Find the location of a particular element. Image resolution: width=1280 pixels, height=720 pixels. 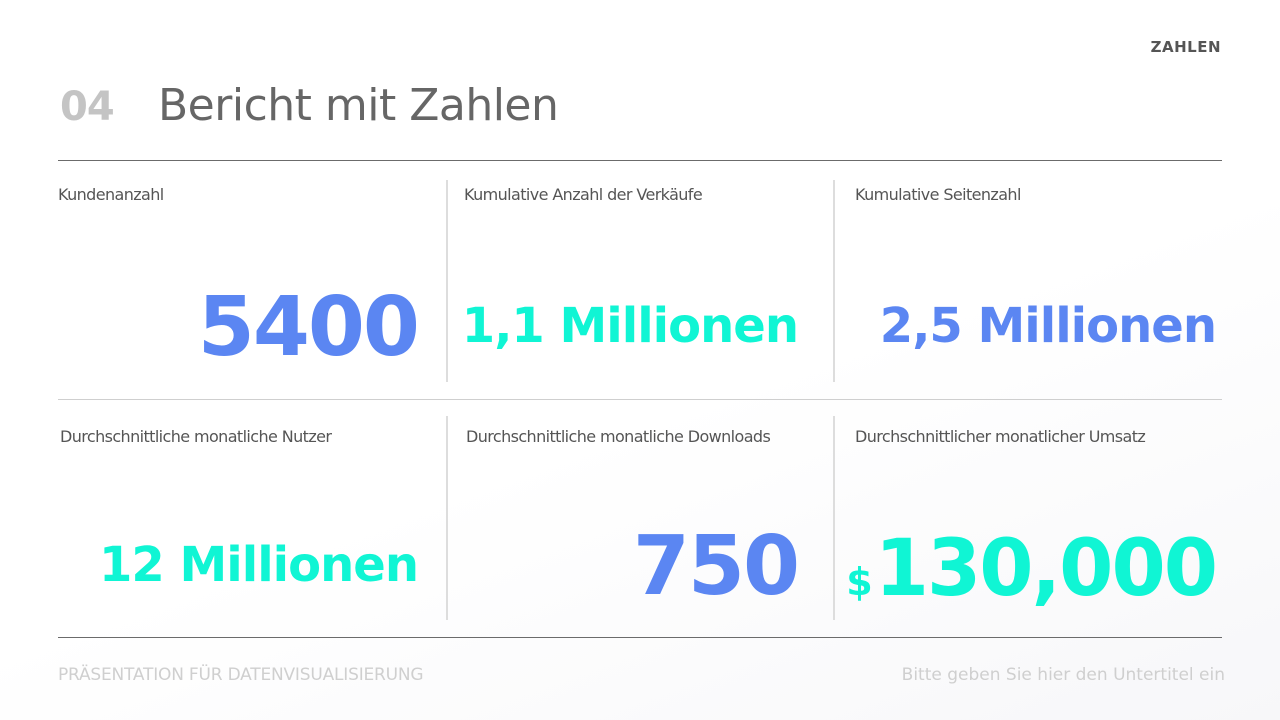

metric-label-monthly-users: Durchschnittliche monatliche Nutzer is located at coordinates (196, 436).